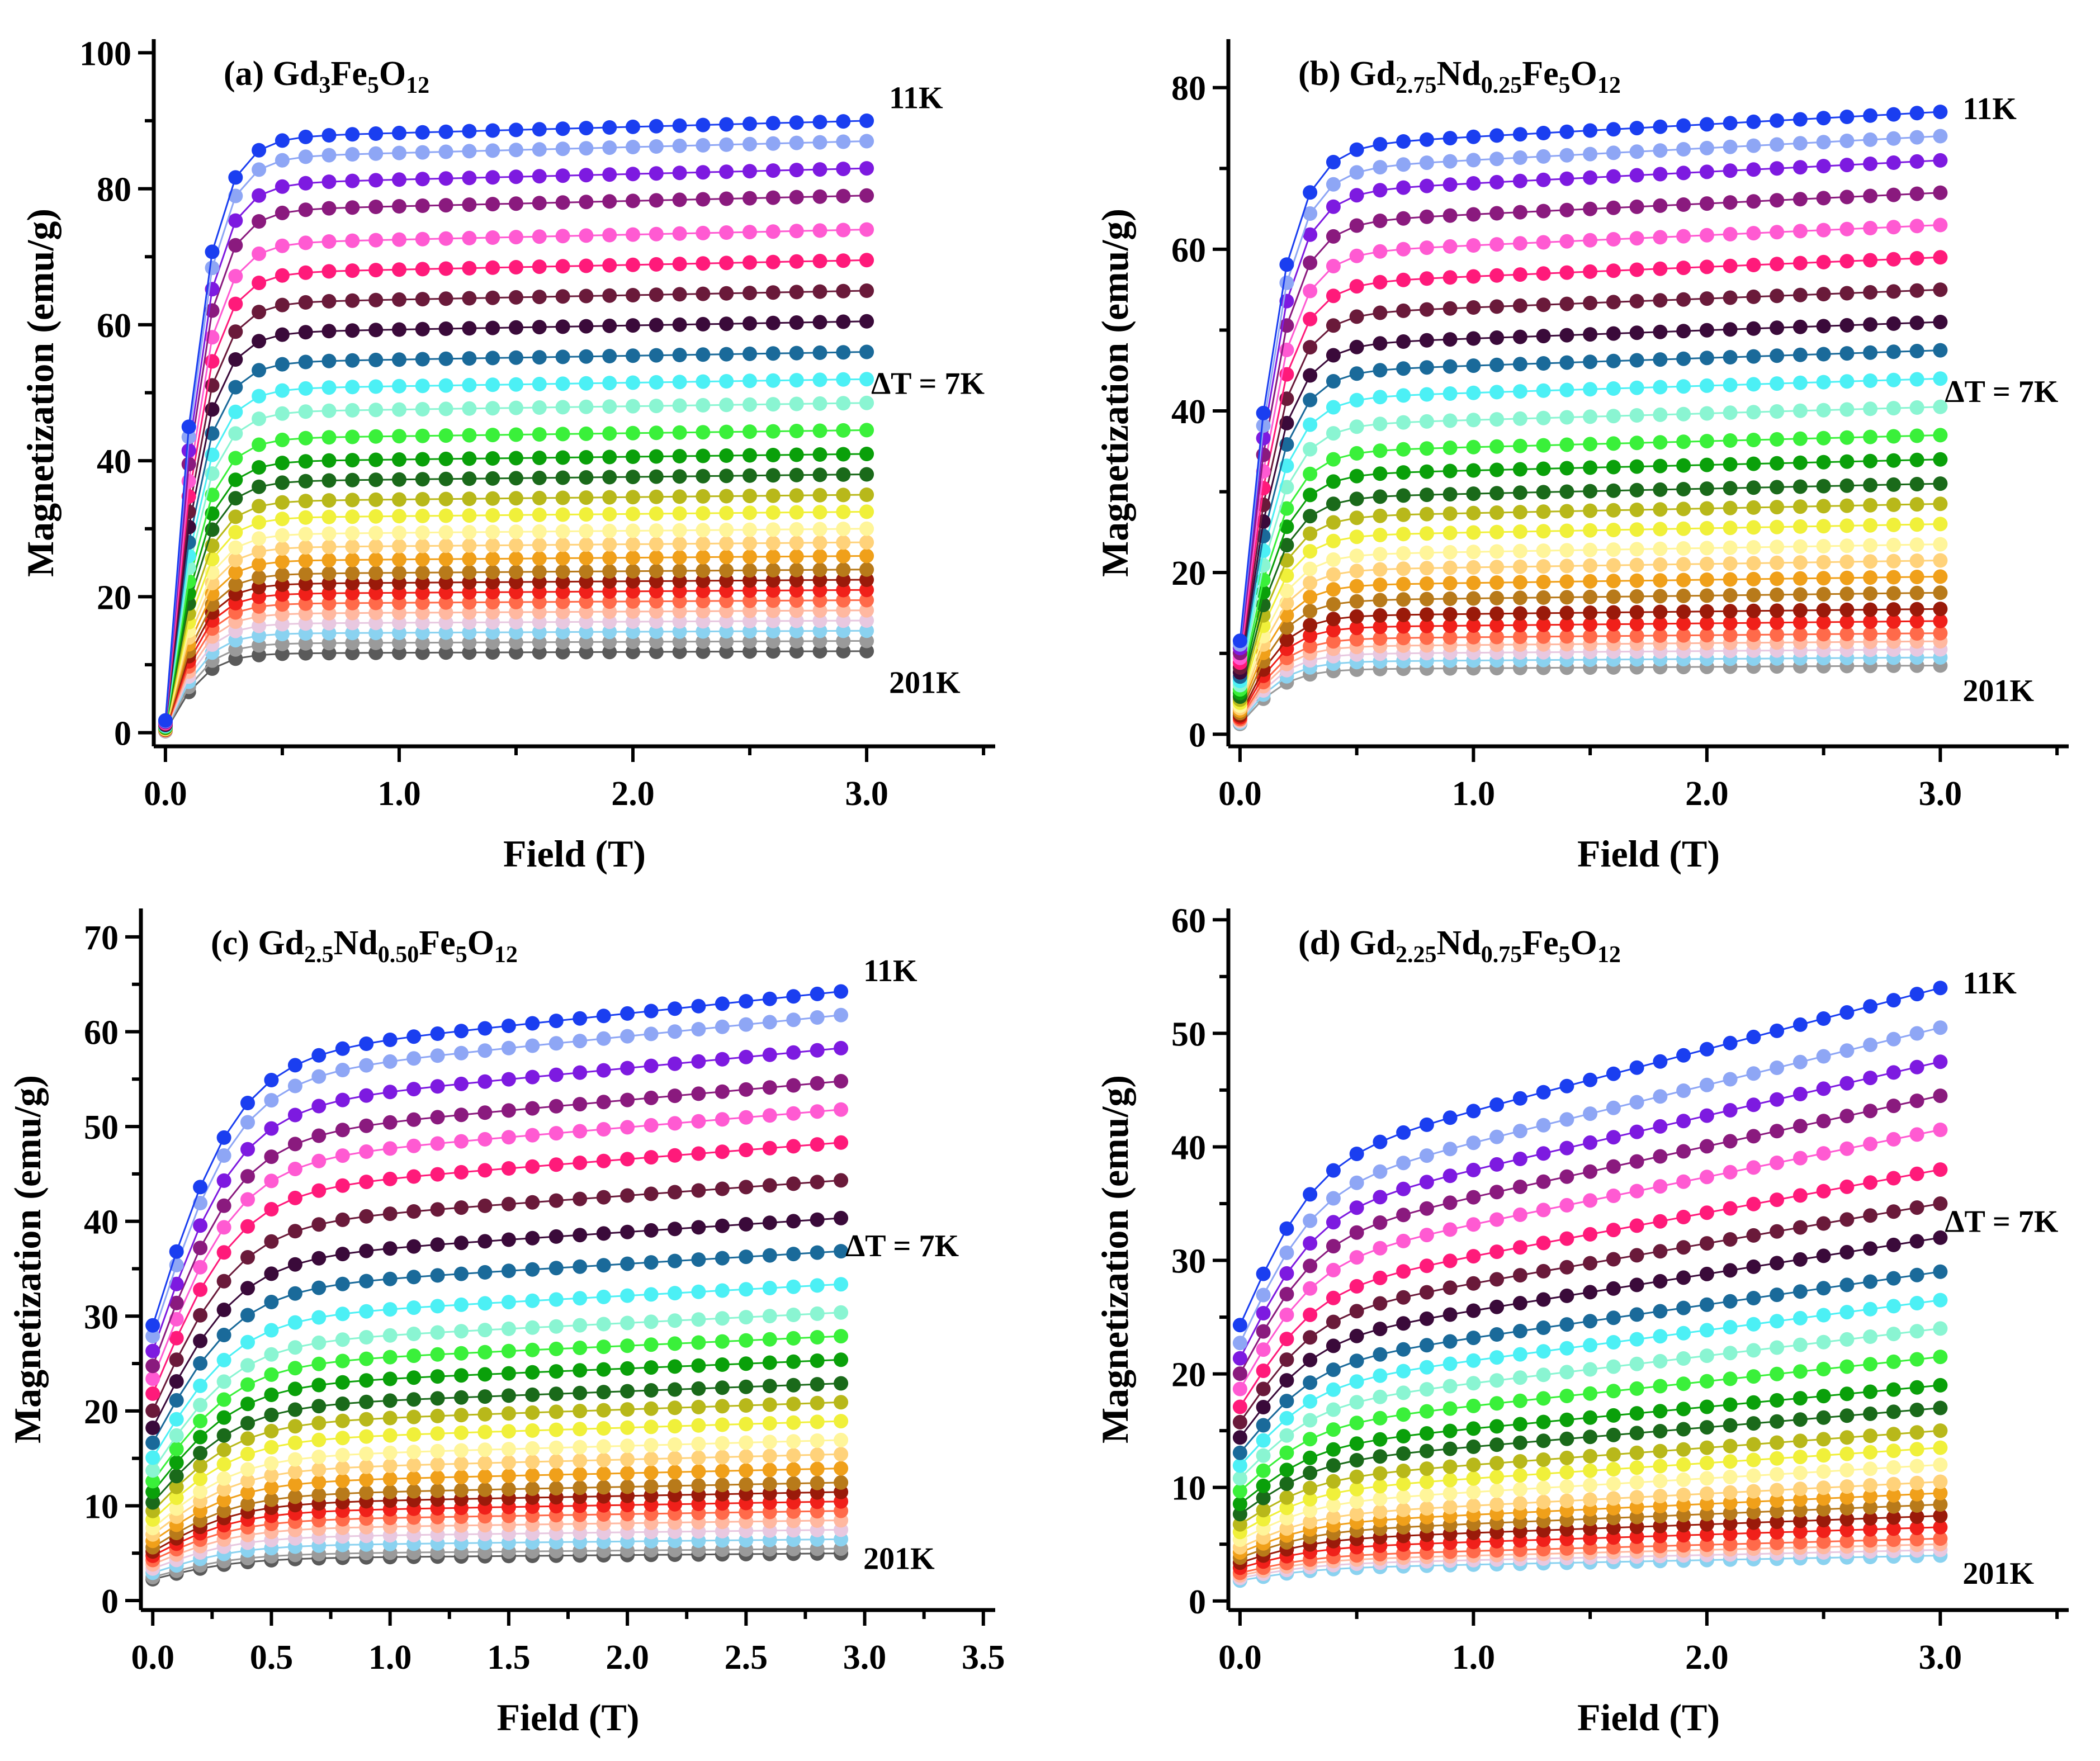 The image size is (2100, 1761). I want to click on x-tick-label: 1.0, so click(1474, 794).